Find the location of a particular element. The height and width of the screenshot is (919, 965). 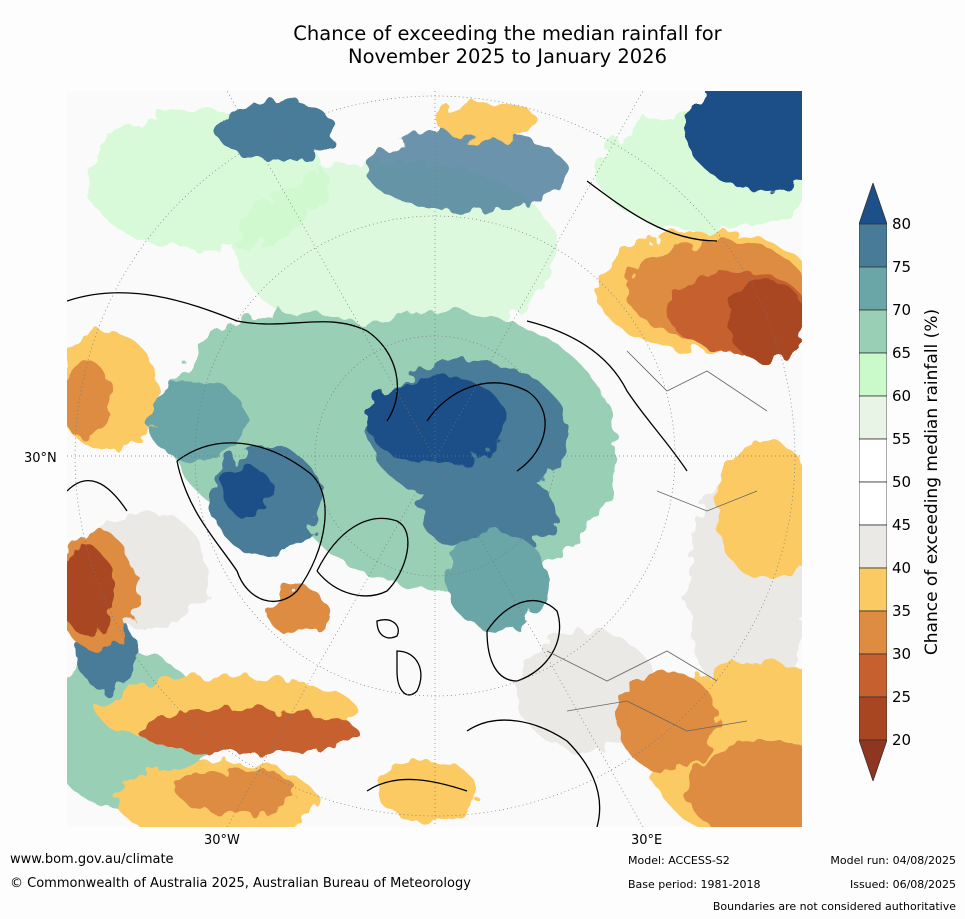

colorbar-tick-65: 65 is located at coordinates (902, 353).